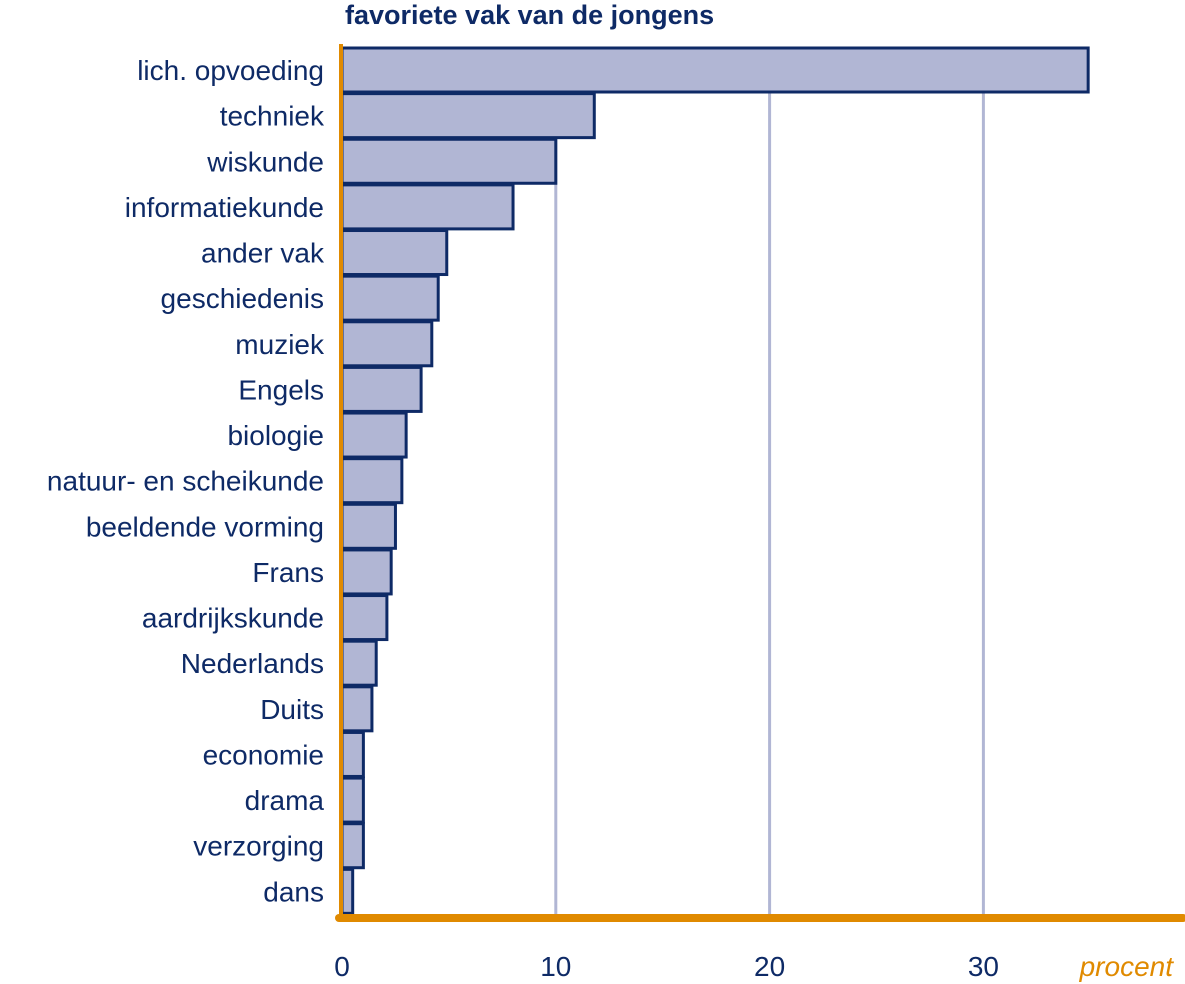  Describe the element at coordinates (281, 389) in the screenshot. I see `category-label: Engels` at that location.